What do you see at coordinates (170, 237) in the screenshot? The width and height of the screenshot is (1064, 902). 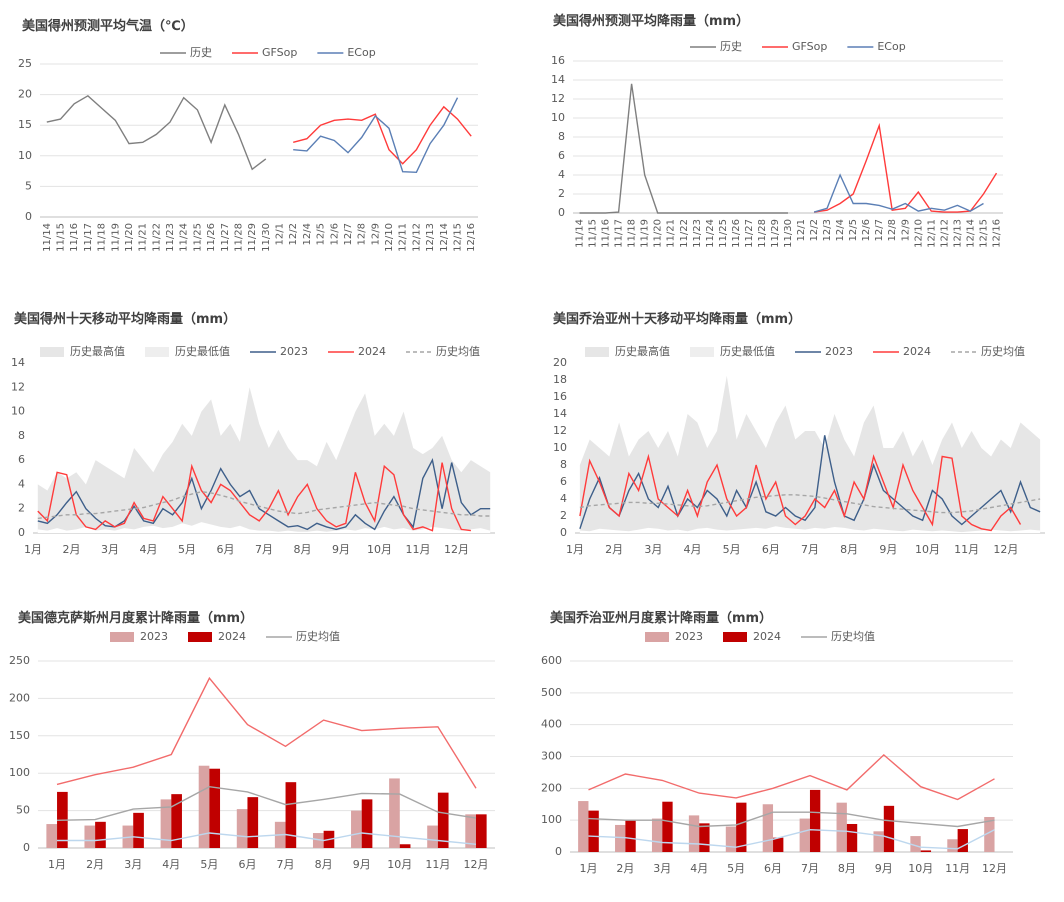 I see `x-tick-label: 11/23` at bounding box center [170, 237].